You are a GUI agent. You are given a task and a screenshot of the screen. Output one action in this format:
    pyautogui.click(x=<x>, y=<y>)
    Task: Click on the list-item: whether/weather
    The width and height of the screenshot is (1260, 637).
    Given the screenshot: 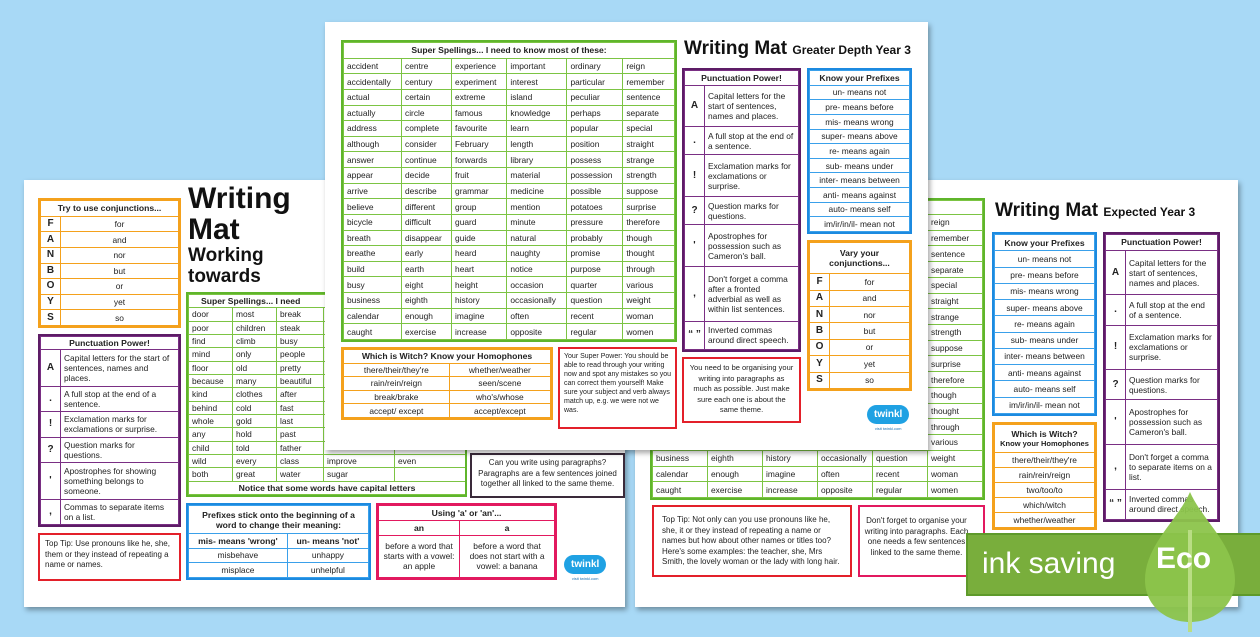 What is the action you would take?
    pyautogui.click(x=1044, y=520)
    